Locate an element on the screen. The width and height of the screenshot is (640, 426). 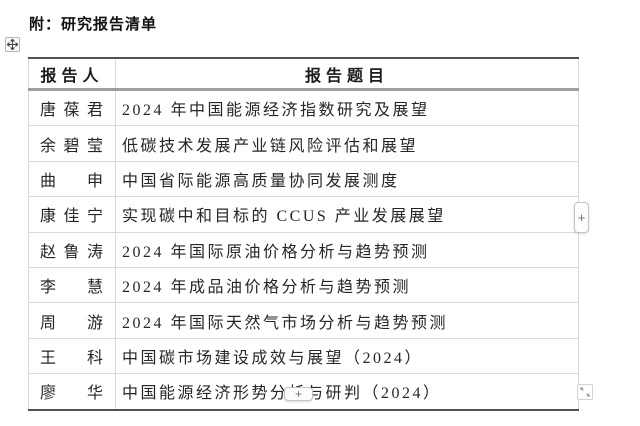
add-row-button: + is located at coordinates (298, 394).